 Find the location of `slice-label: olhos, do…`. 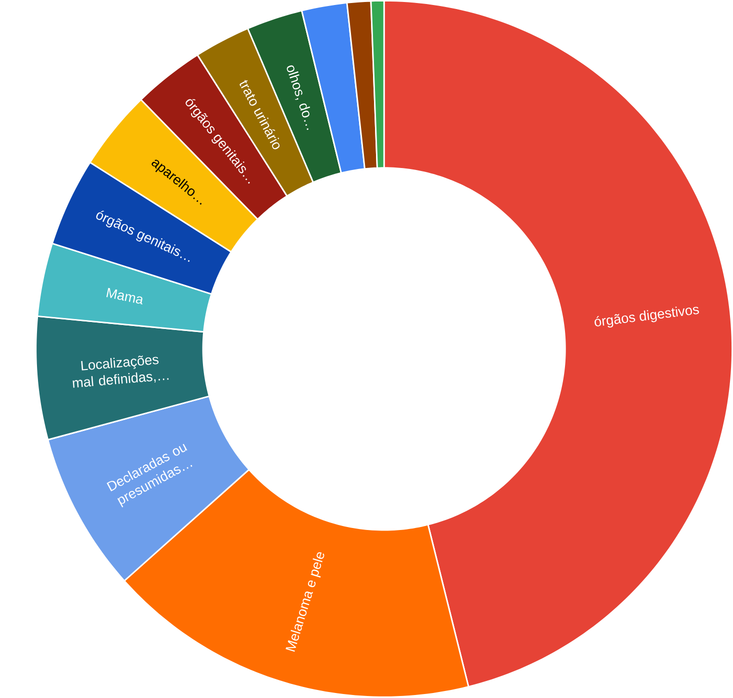

slice-label: olhos, do… is located at coordinates (298, 97).